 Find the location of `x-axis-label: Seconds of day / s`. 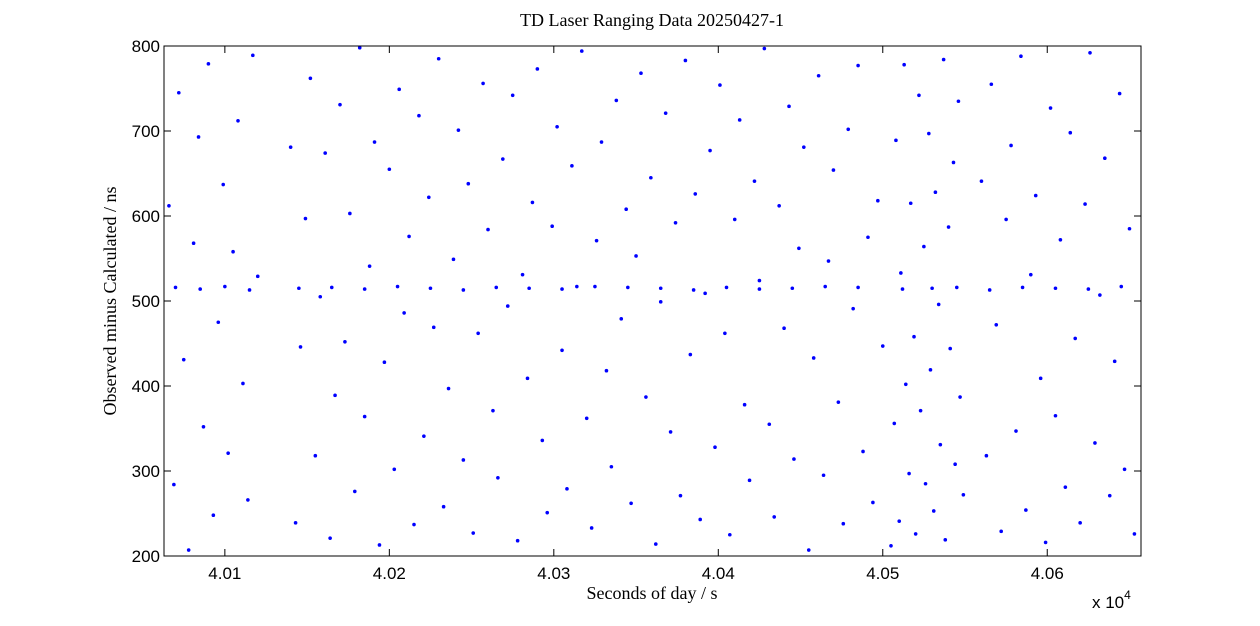

x-axis-label: Seconds of day / s is located at coordinates (652, 593).